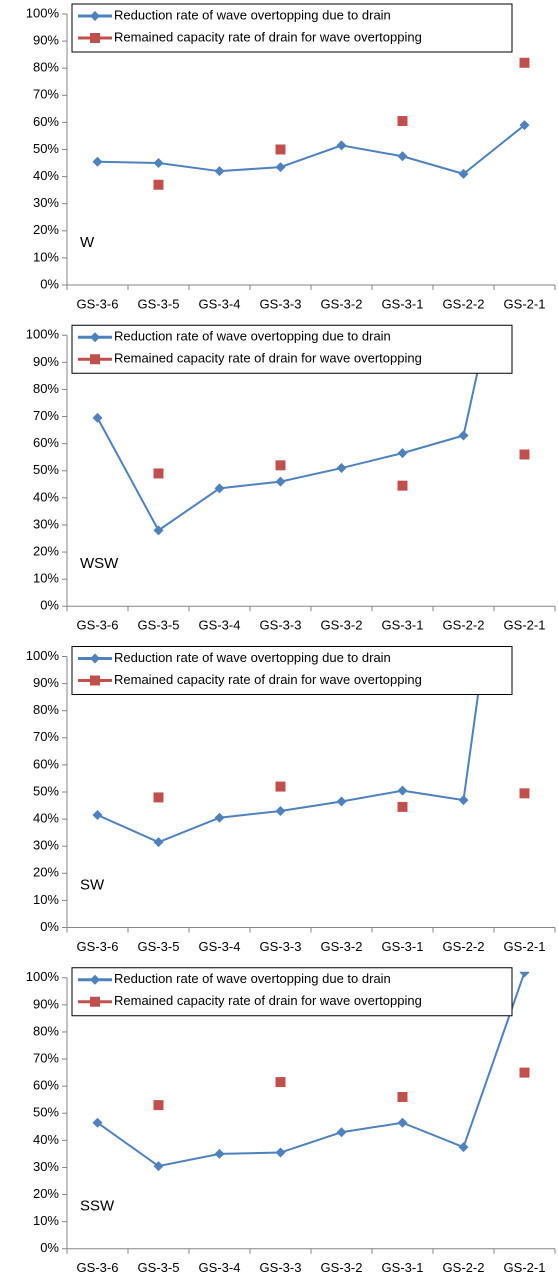  I want to click on annotation: SW, so click(92, 884).